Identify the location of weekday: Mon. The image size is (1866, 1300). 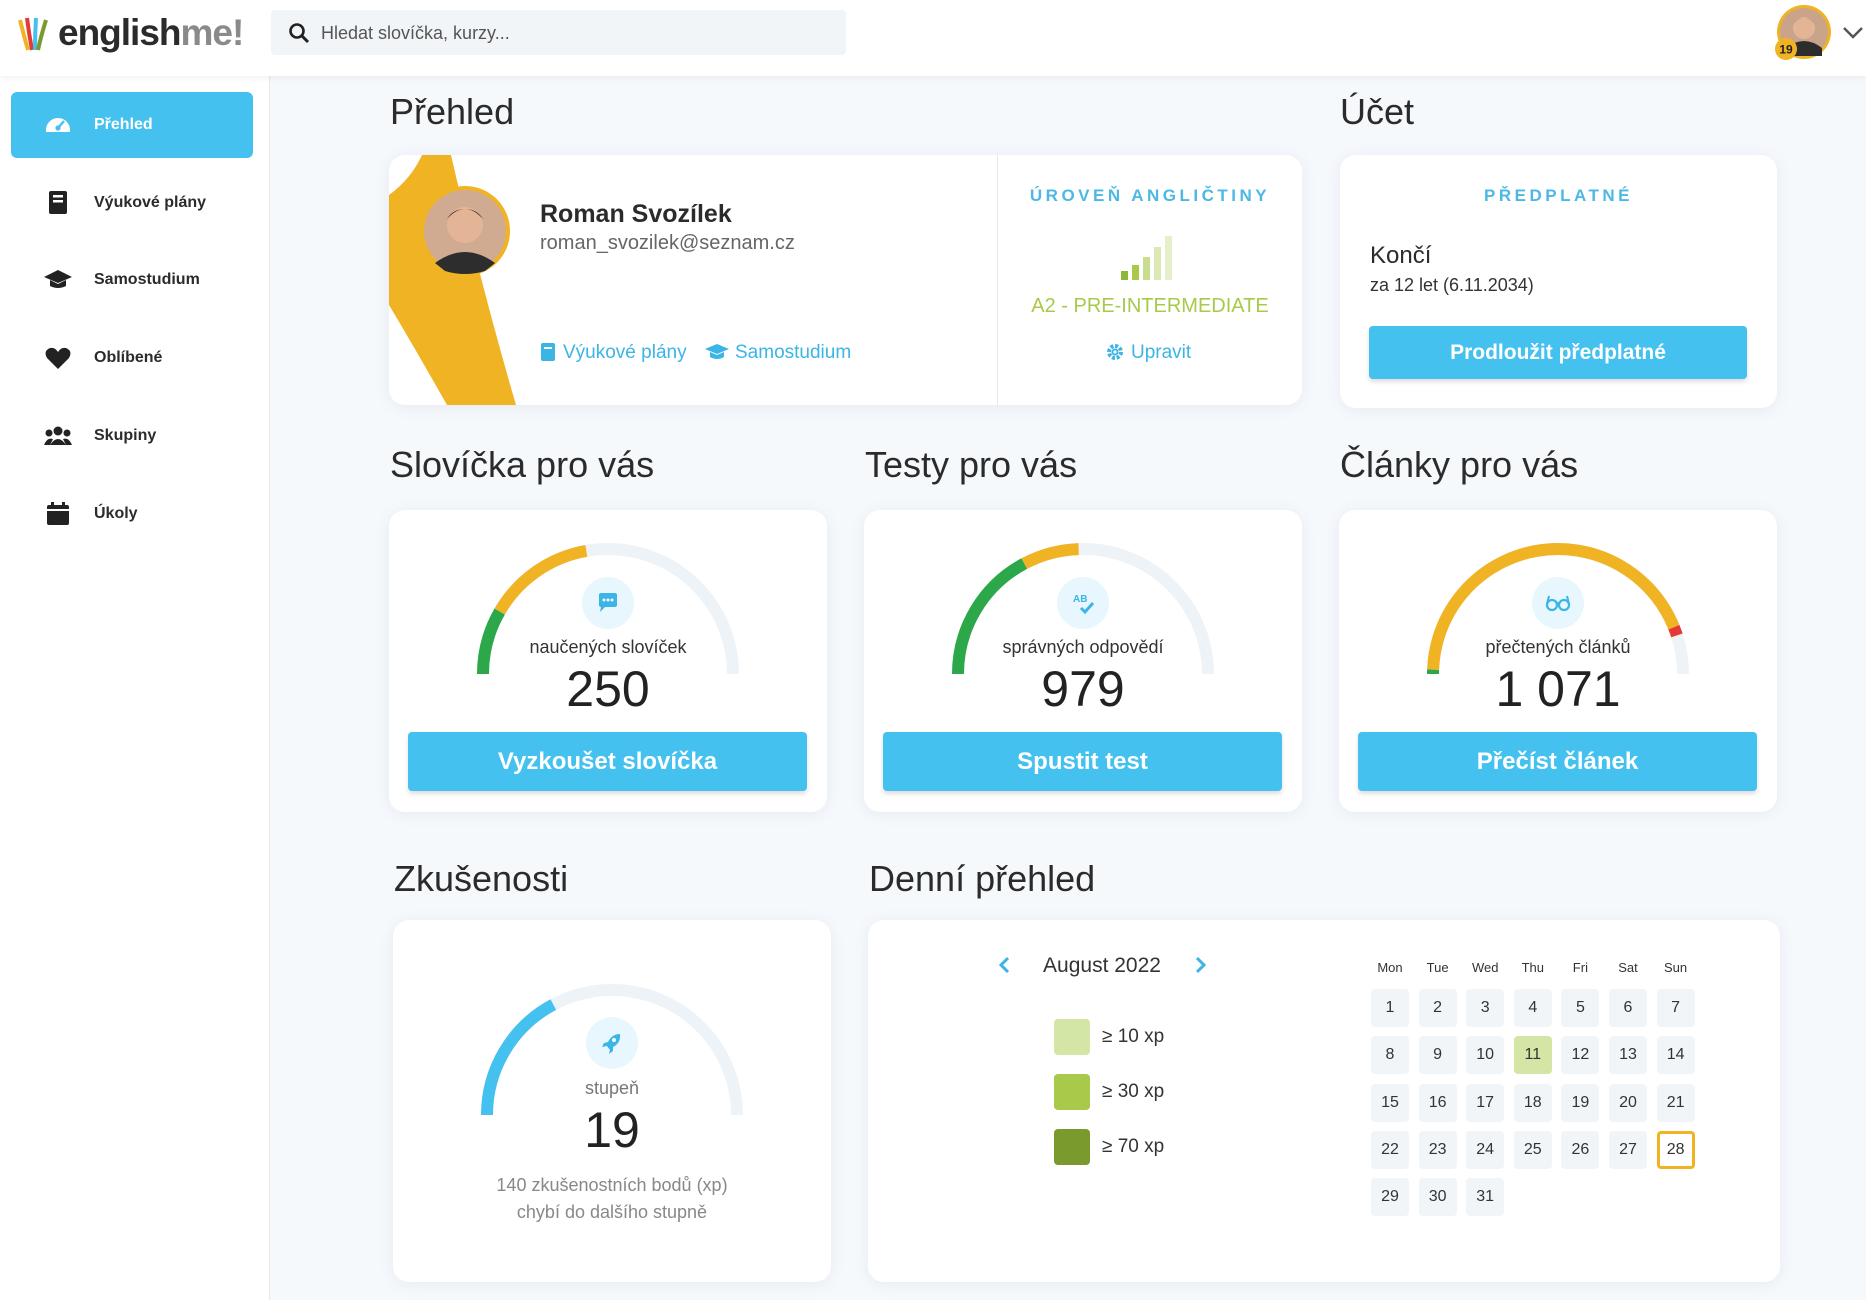
(1390, 967).